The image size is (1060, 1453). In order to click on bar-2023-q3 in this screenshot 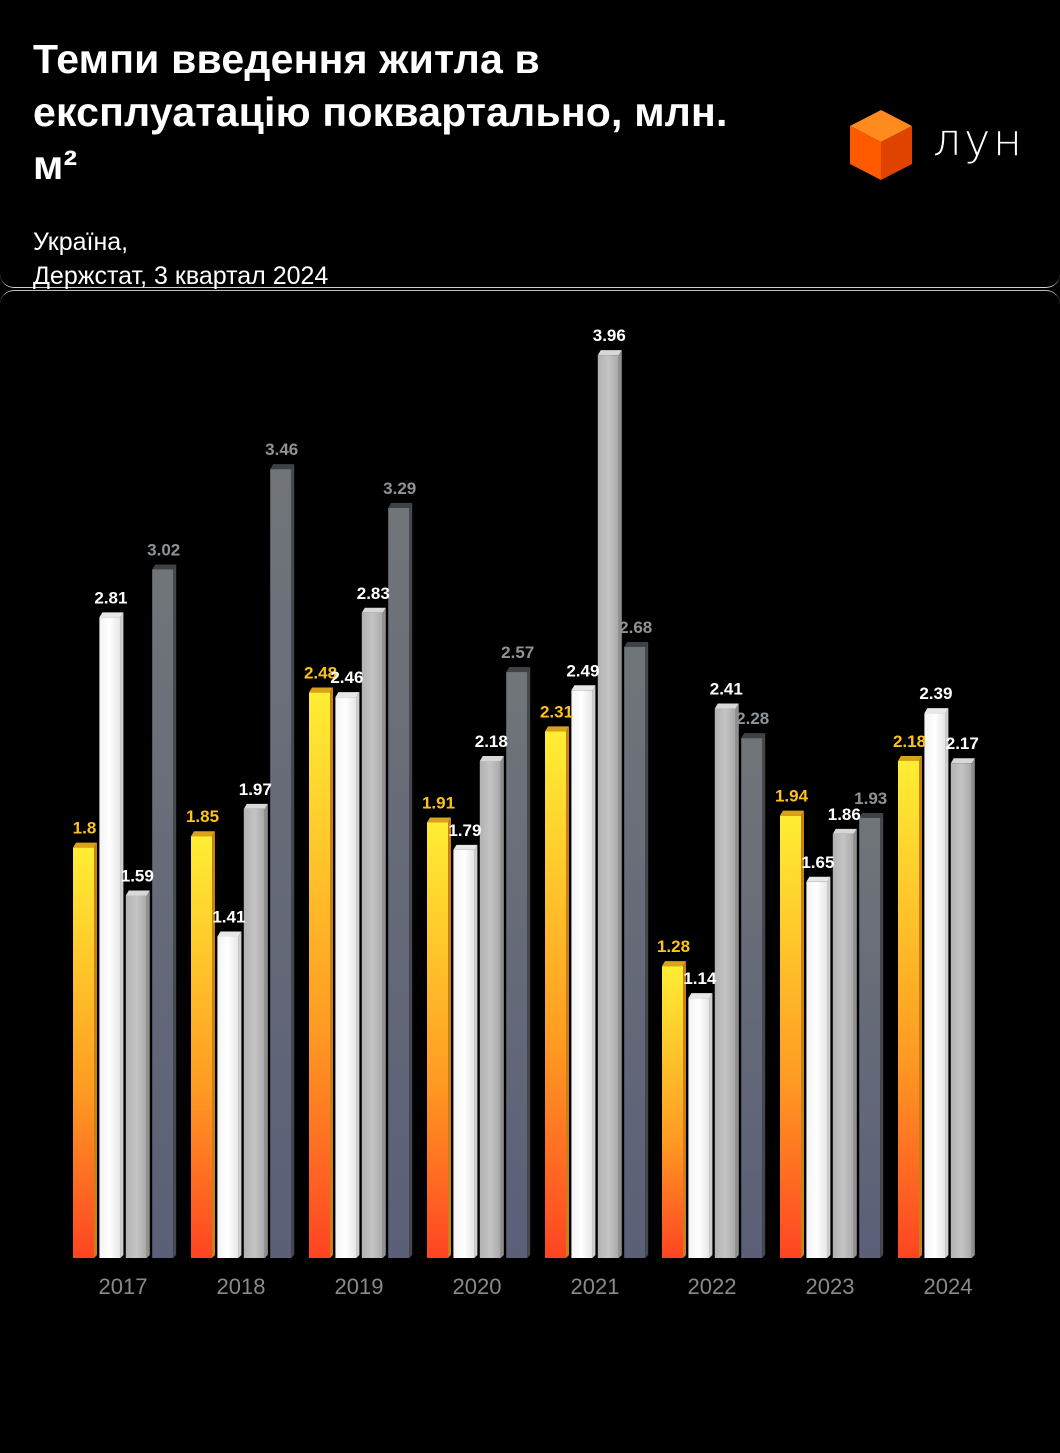, I will do `click(844, 1043)`.